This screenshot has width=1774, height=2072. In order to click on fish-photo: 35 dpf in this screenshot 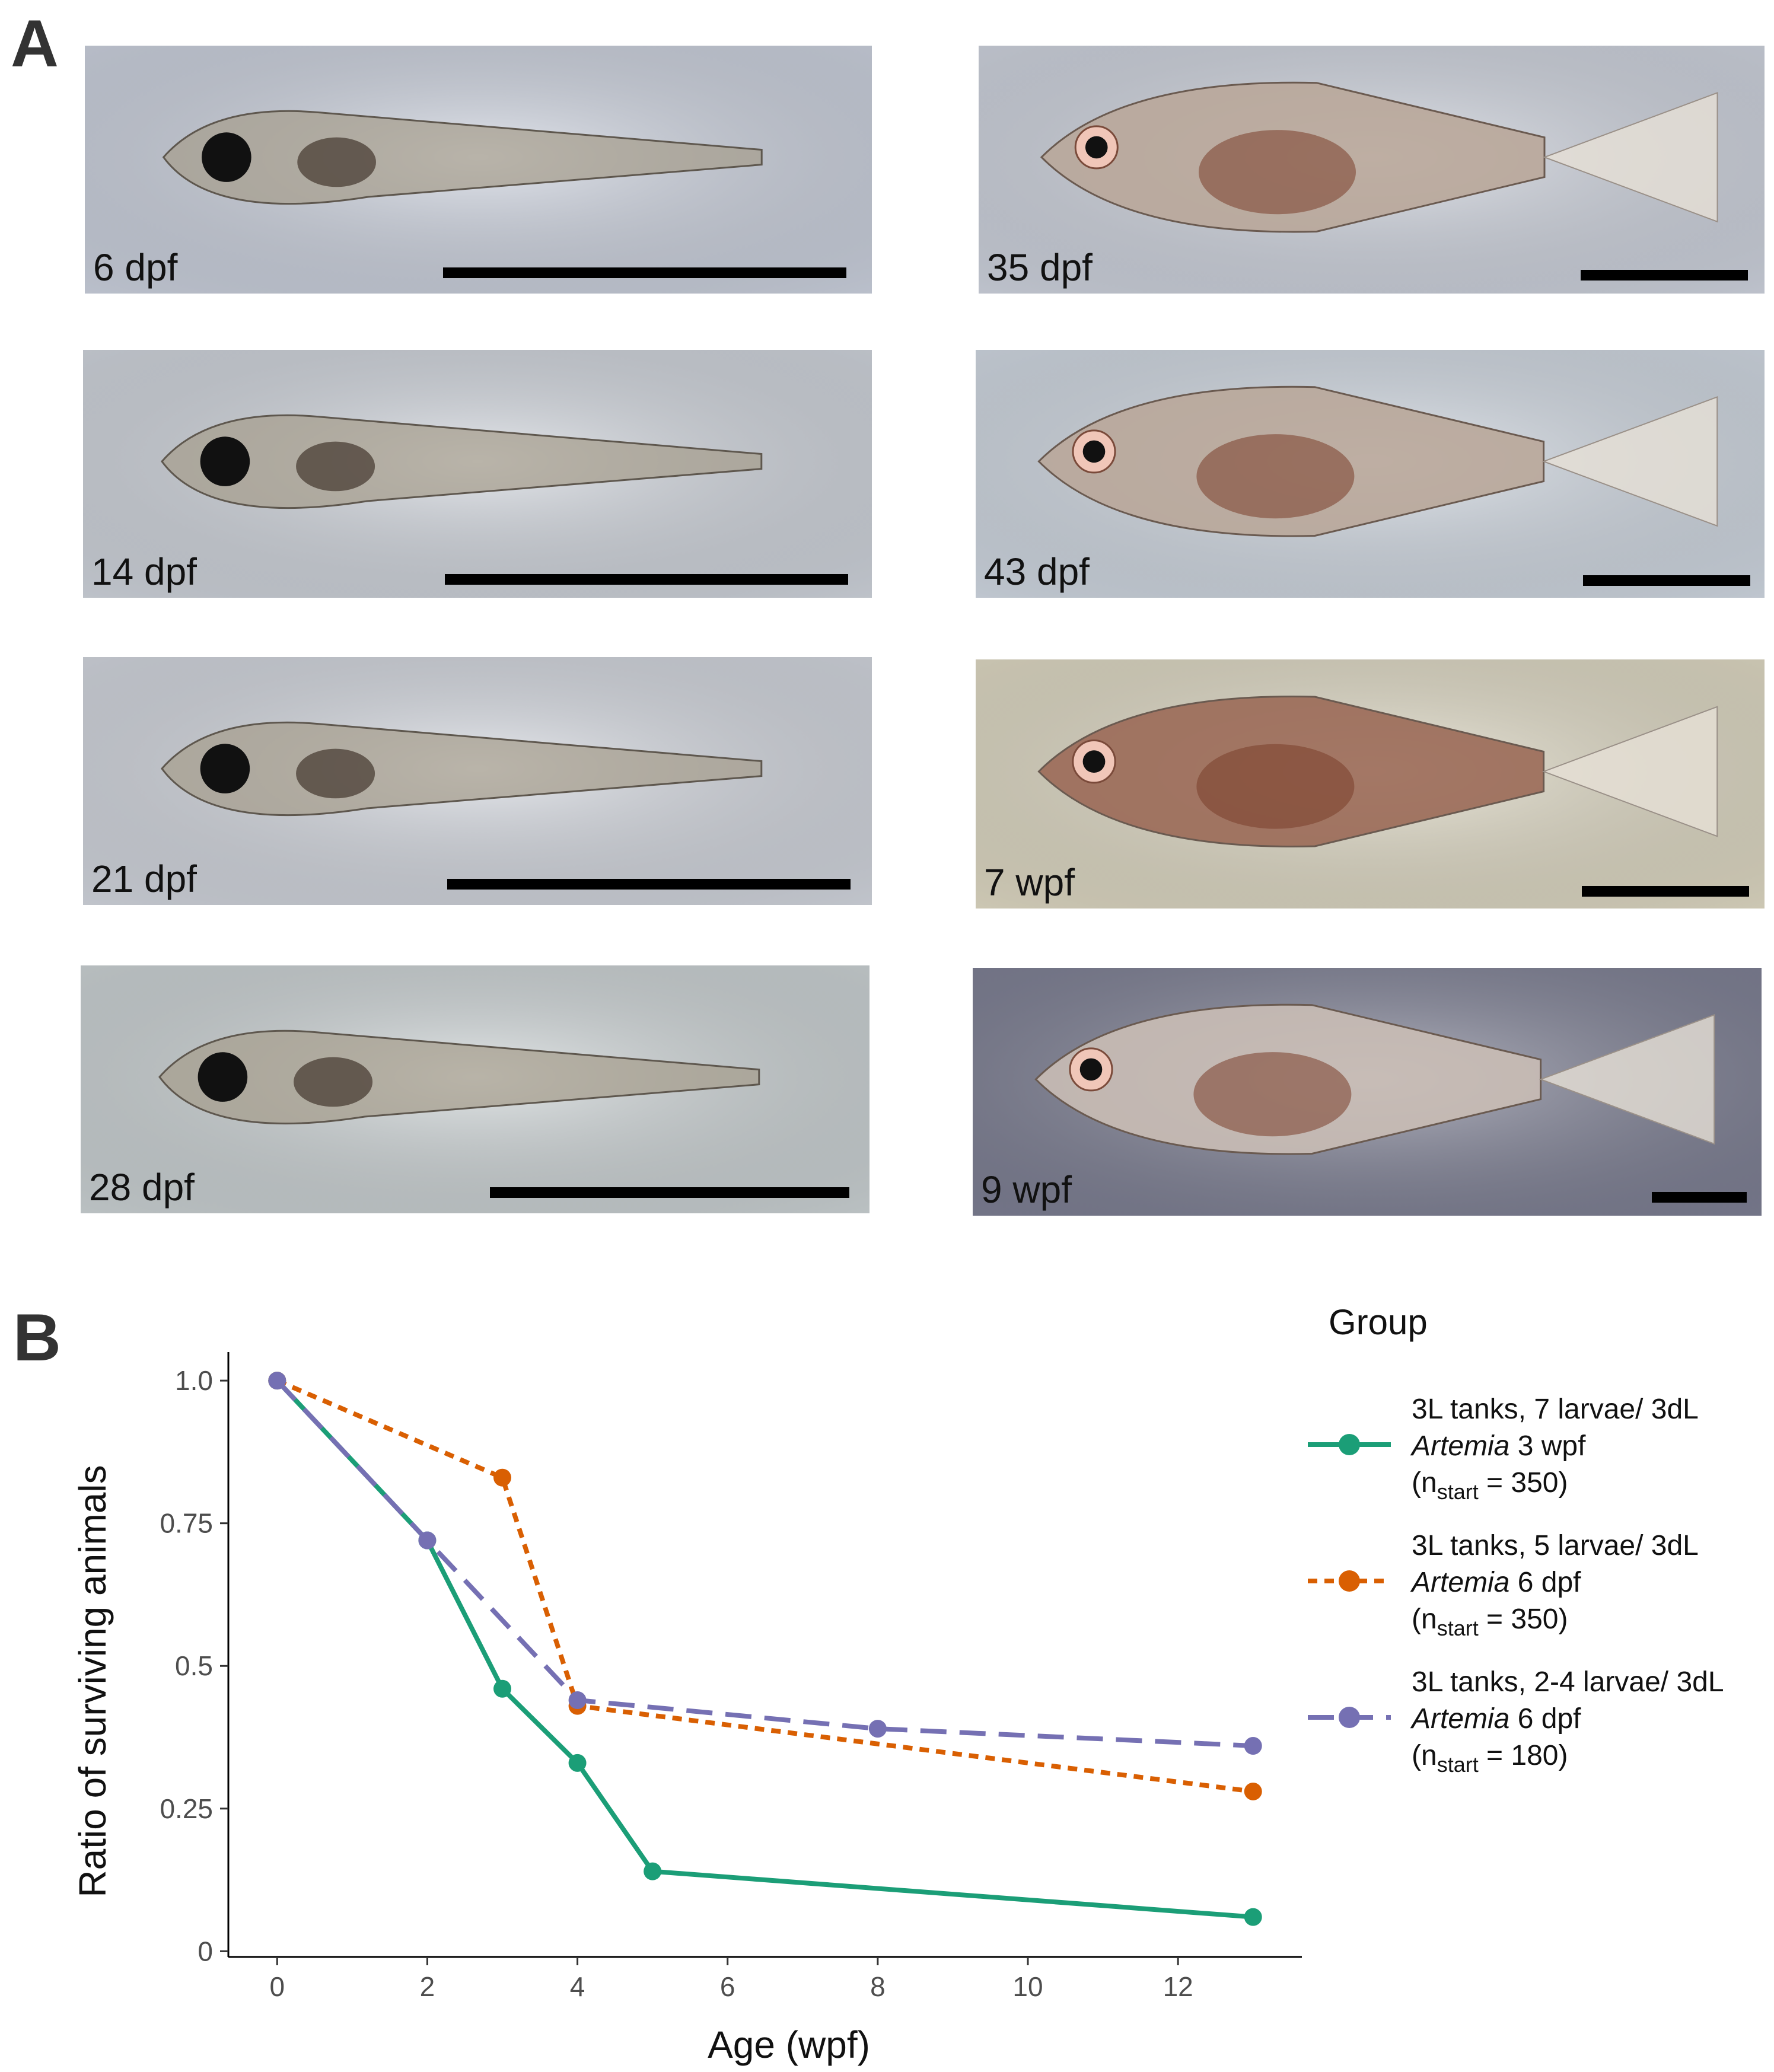, I will do `click(1372, 170)`.